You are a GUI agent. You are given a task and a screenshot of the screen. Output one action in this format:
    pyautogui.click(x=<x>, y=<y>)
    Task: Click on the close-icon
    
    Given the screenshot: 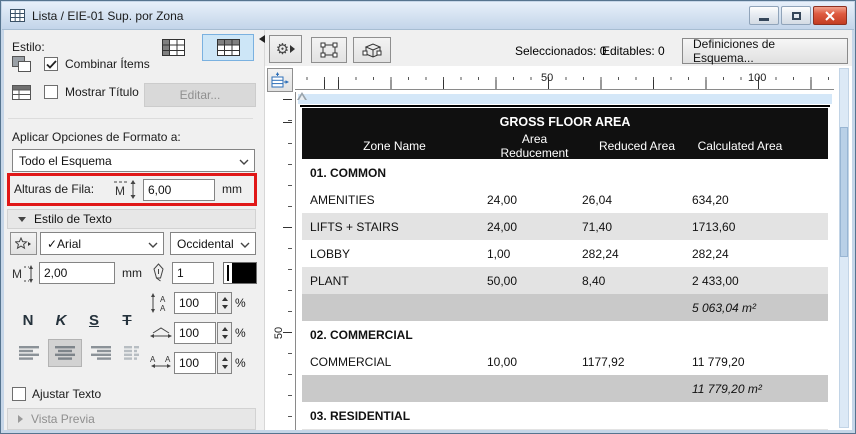 What is the action you would take?
    pyautogui.click(x=830, y=15)
    